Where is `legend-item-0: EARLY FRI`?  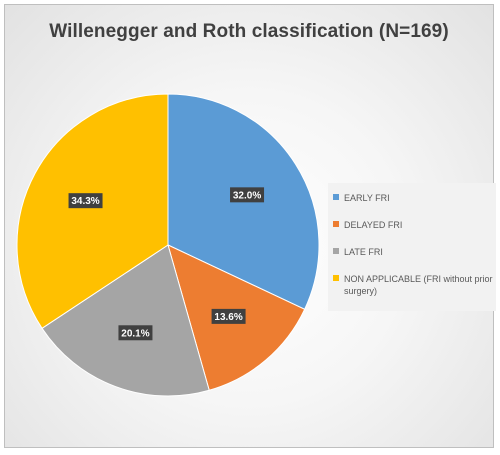
legend-item-0: EARLY FRI is located at coordinates (413, 198).